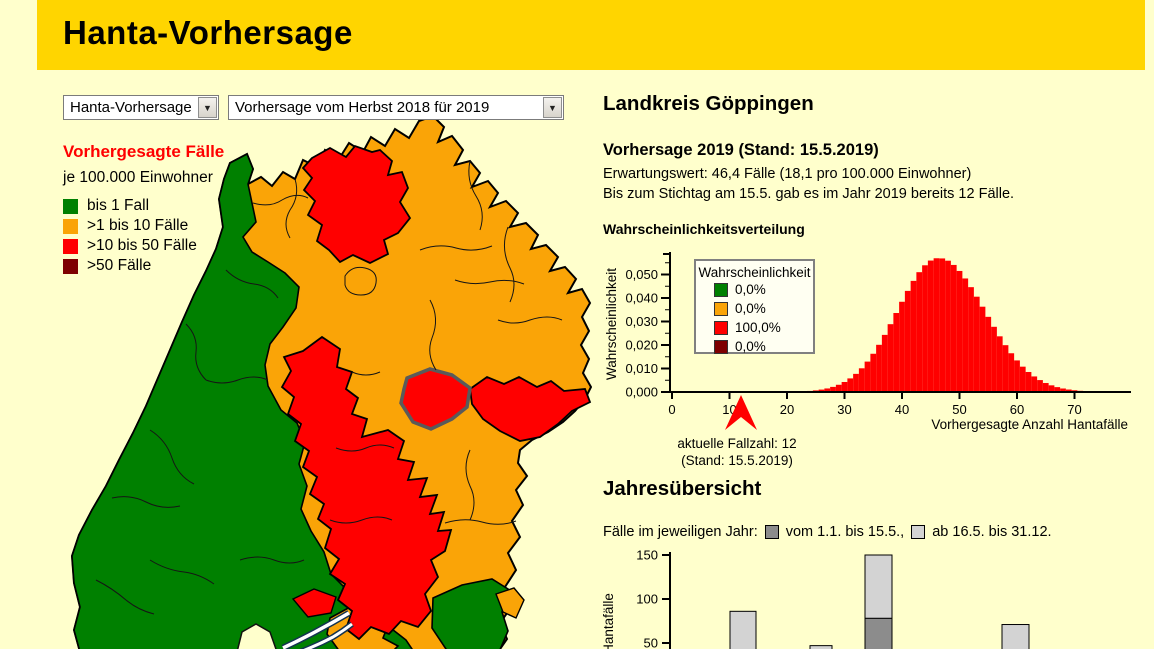  I want to click on dist-legend-item-orange: 0,0%, so click(763, 308).